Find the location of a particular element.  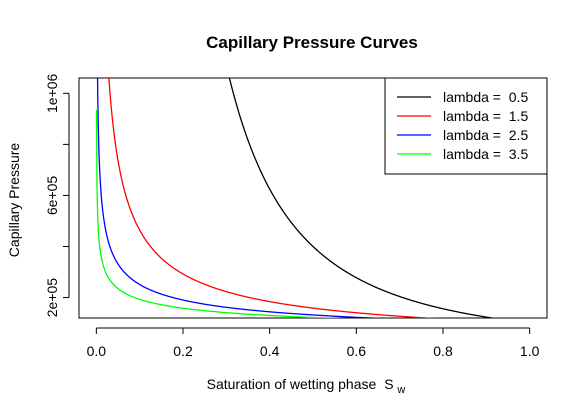

x-axis-label-subscript: w is located at coordinates (400, 390).